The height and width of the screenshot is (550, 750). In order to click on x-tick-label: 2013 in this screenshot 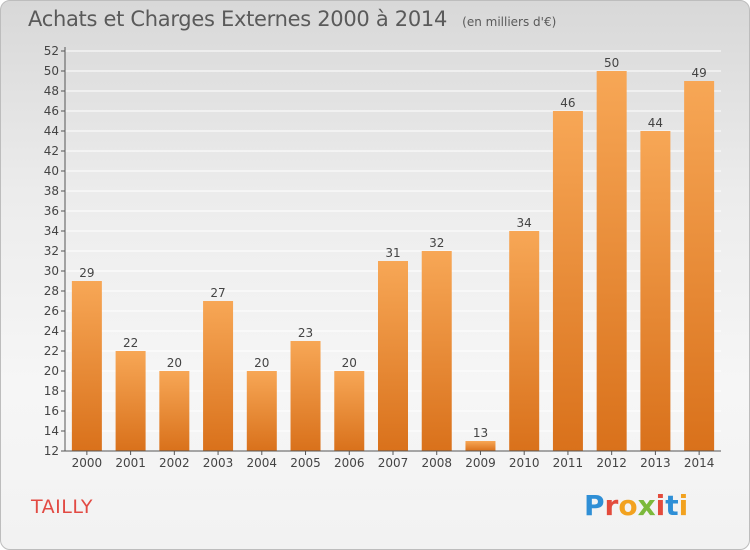, I will do `click(655, 463)`.